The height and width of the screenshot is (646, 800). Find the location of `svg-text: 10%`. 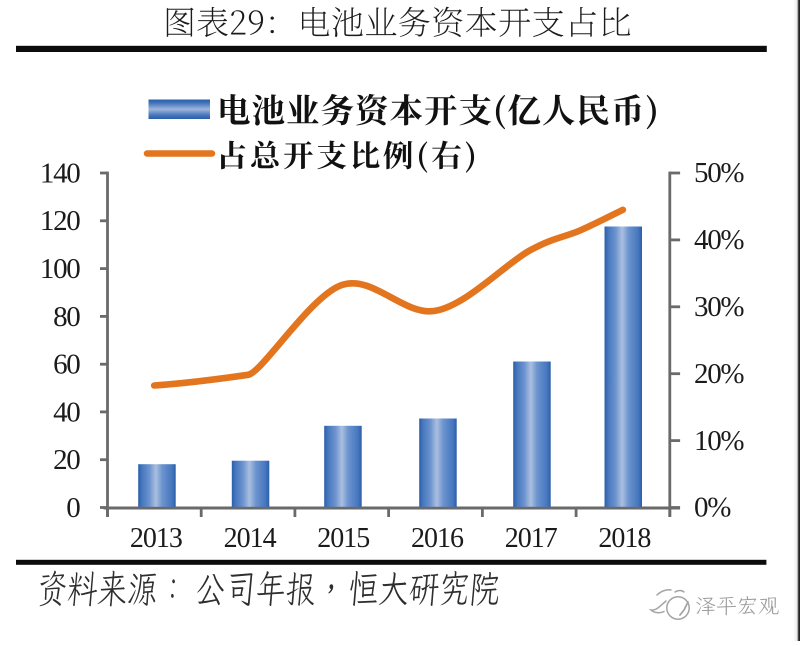

svg-text: 10% is located at coordinates (719, 441).